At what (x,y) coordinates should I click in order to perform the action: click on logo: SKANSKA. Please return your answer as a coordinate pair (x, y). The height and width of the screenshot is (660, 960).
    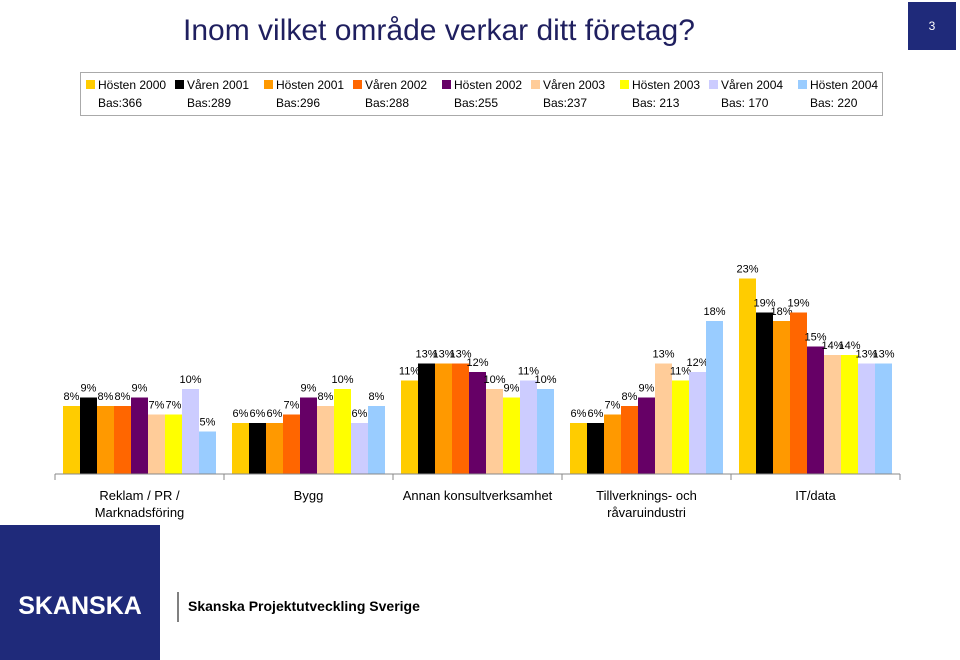
    Looking at the image, I should click on (80, 606).